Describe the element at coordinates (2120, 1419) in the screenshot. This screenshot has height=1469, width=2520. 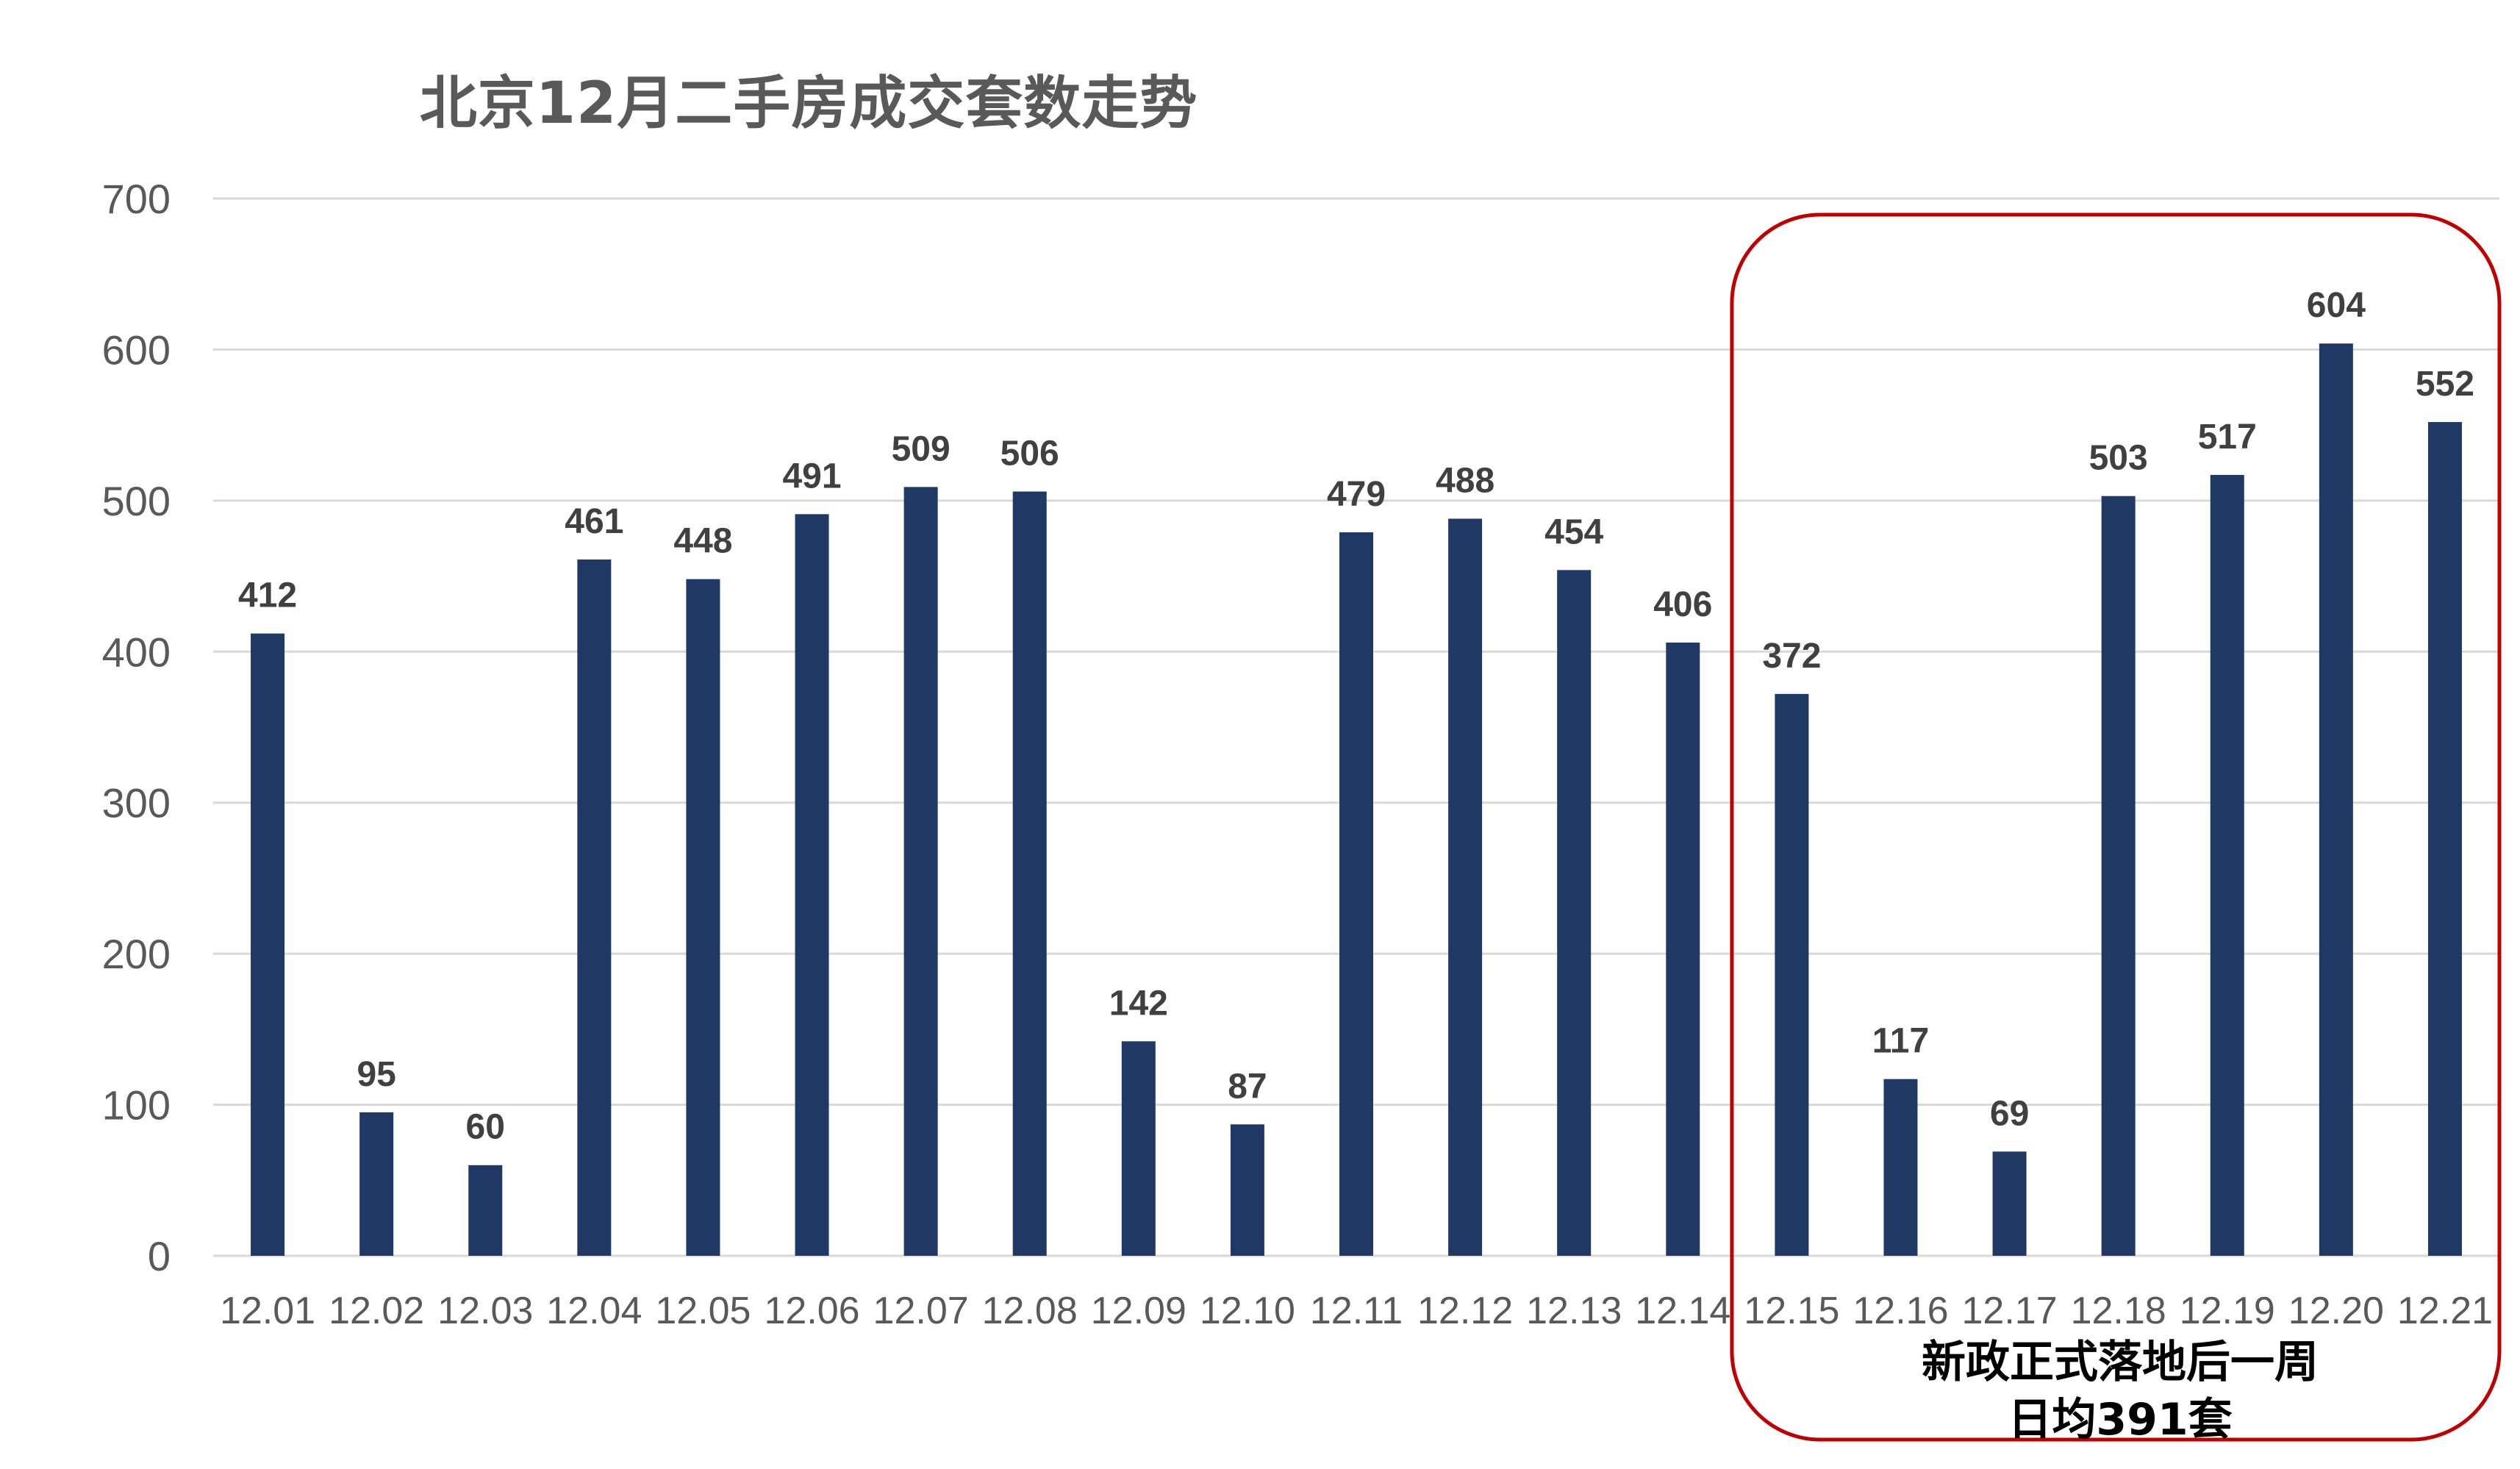
I see `annotation-text-line-2: 日均391套` at that location.